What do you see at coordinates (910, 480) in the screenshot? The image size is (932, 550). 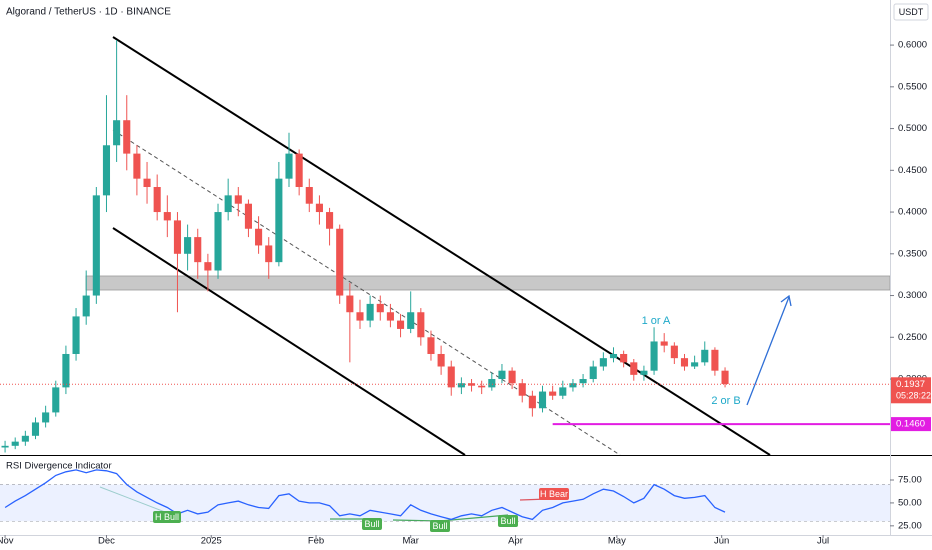 I see `rsi-tick-label: 75.00` at bounding box center [910, 480].